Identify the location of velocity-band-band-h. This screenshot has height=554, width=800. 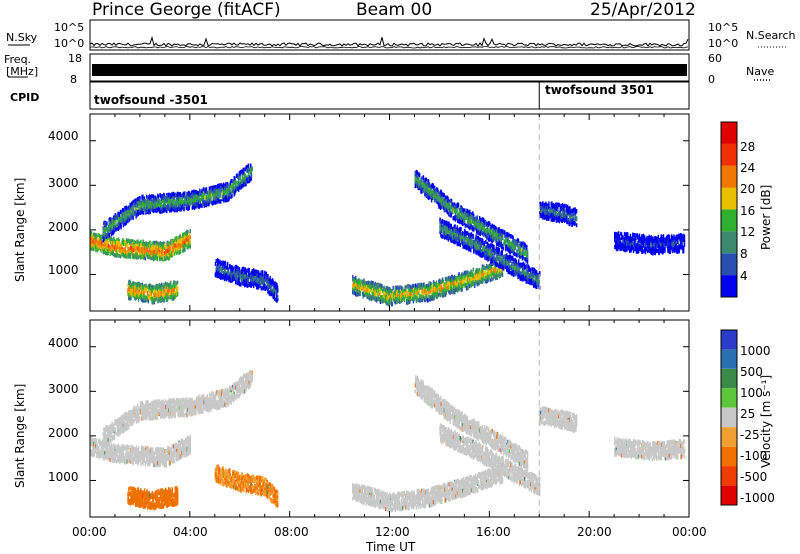
(558, 420).